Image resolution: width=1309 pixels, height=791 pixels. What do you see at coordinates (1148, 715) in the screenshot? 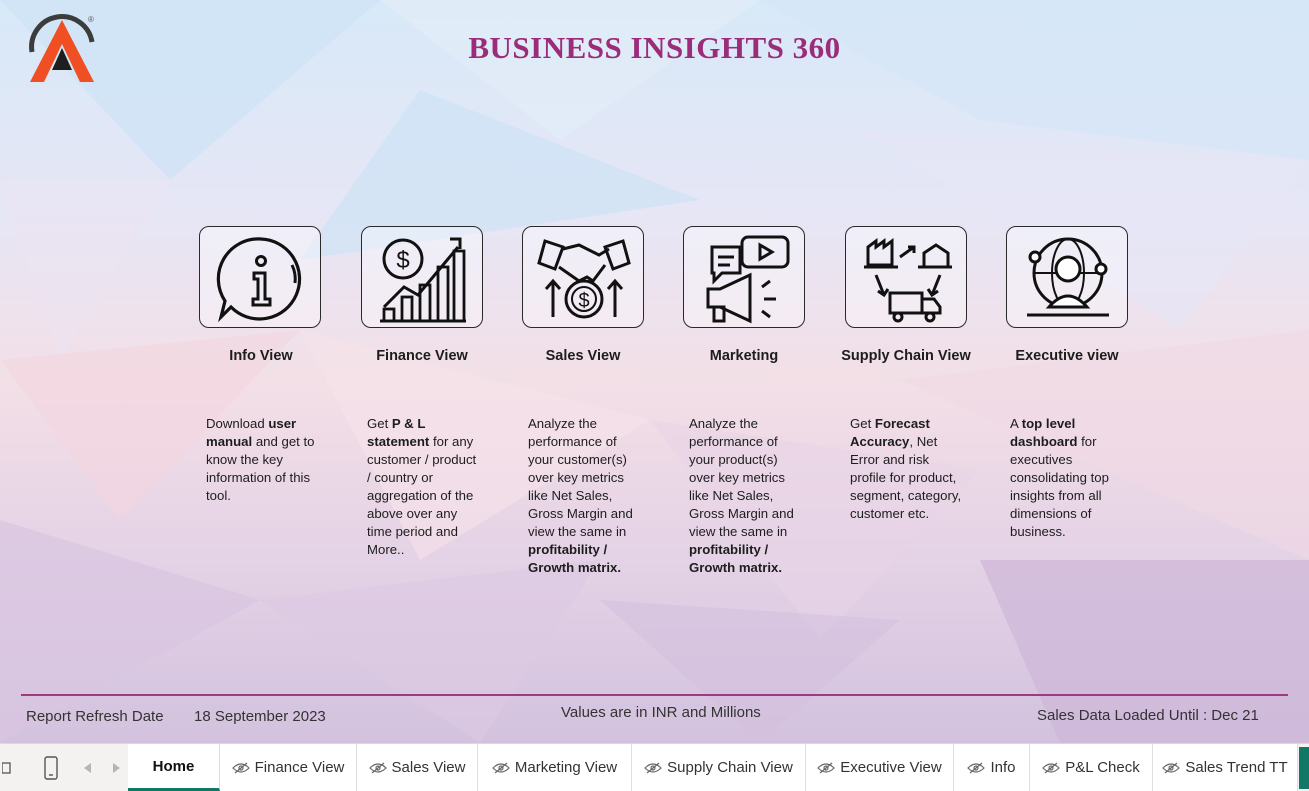
I see `data-loaded-until: Sales Data Loaded Until : Dec 21` at bounding box center [1148, 715].